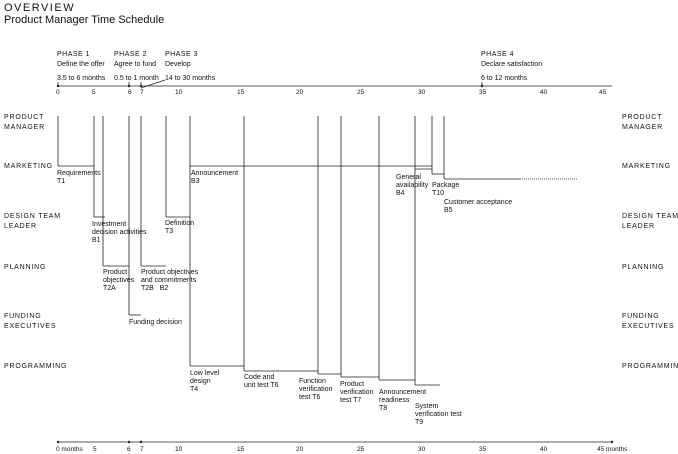  Describe the element at coordinates (642, 122) in the screenshot. I see `lane-right-product-manager: PRODUCT MANAGER` at that location.